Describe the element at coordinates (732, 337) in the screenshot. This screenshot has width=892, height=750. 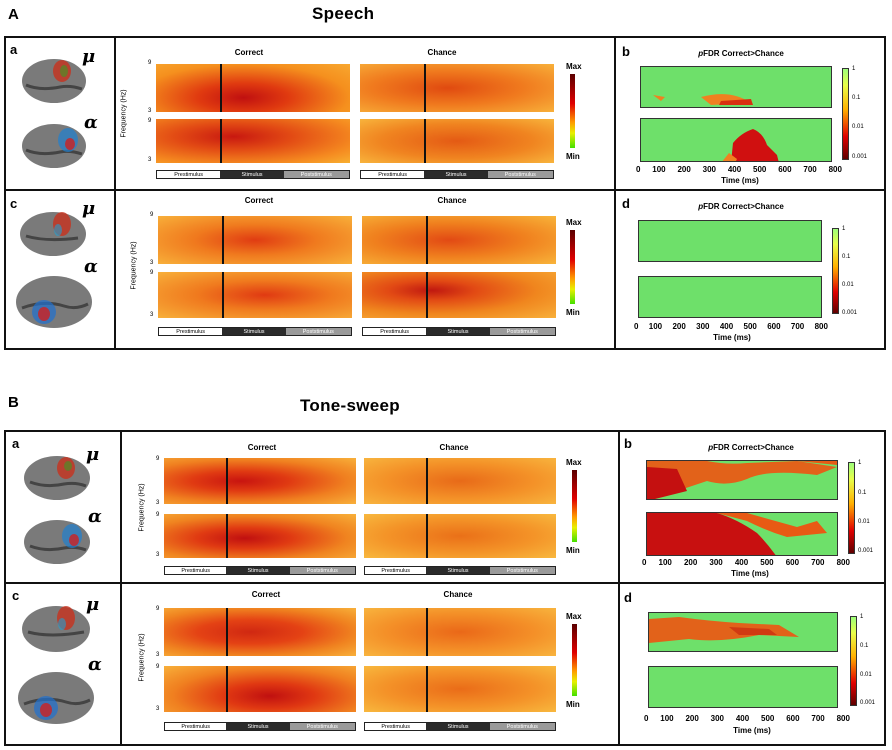
I see `x-axis-label: Time (ms)` at that location.